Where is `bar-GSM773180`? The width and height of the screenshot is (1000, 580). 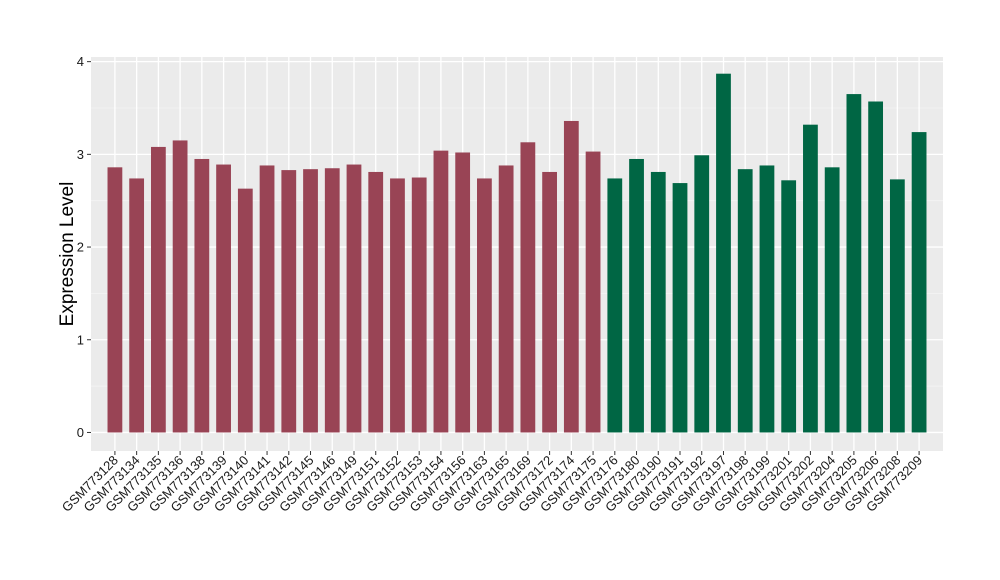
bar-GSM773180 is located at coordinates (636, 295).